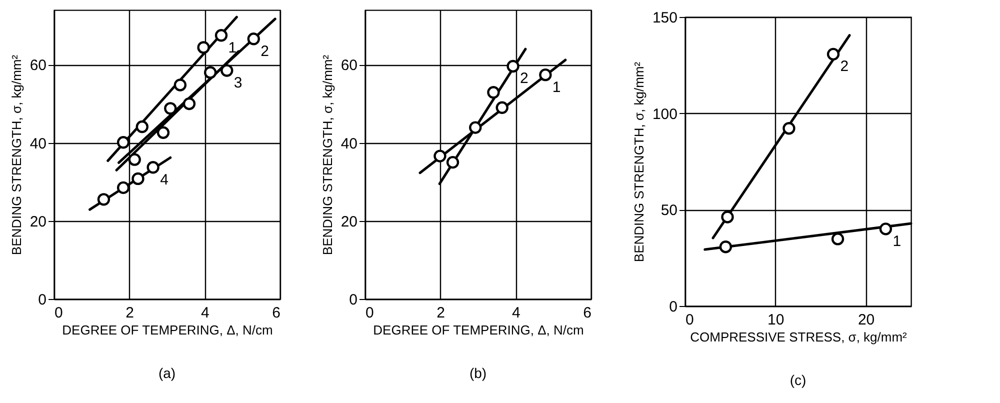 The height and width of the screenshot is (403, 1000). Describe the element at coordinates (665, 114) in the screenshot. I see `y-tick-label: 100` at that location.